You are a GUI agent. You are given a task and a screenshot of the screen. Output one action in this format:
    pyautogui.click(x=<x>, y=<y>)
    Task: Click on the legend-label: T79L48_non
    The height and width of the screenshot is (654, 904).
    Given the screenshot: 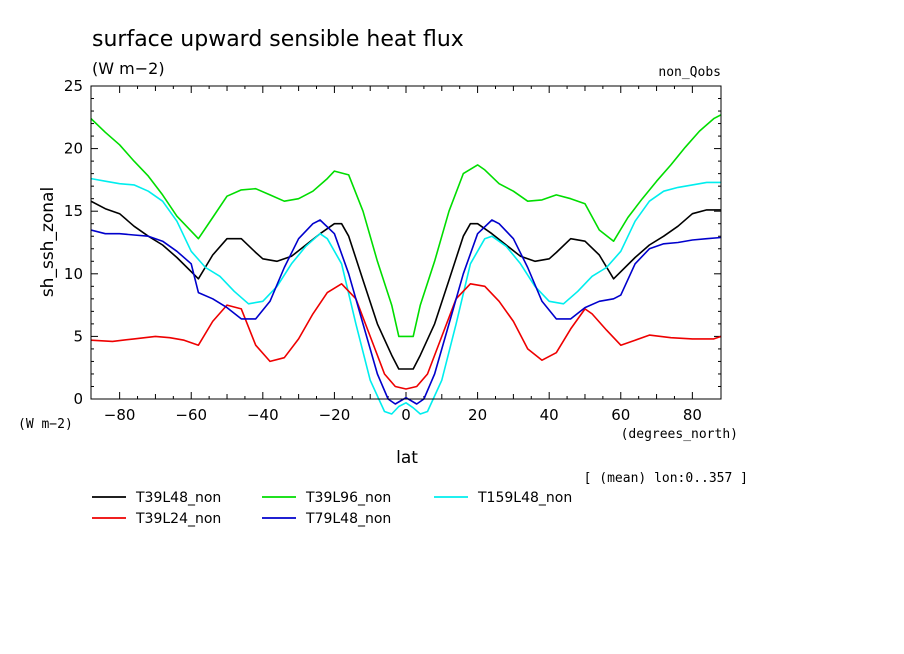 What is the action you would take?
    pyautogui.click(x=348, y=519)
    